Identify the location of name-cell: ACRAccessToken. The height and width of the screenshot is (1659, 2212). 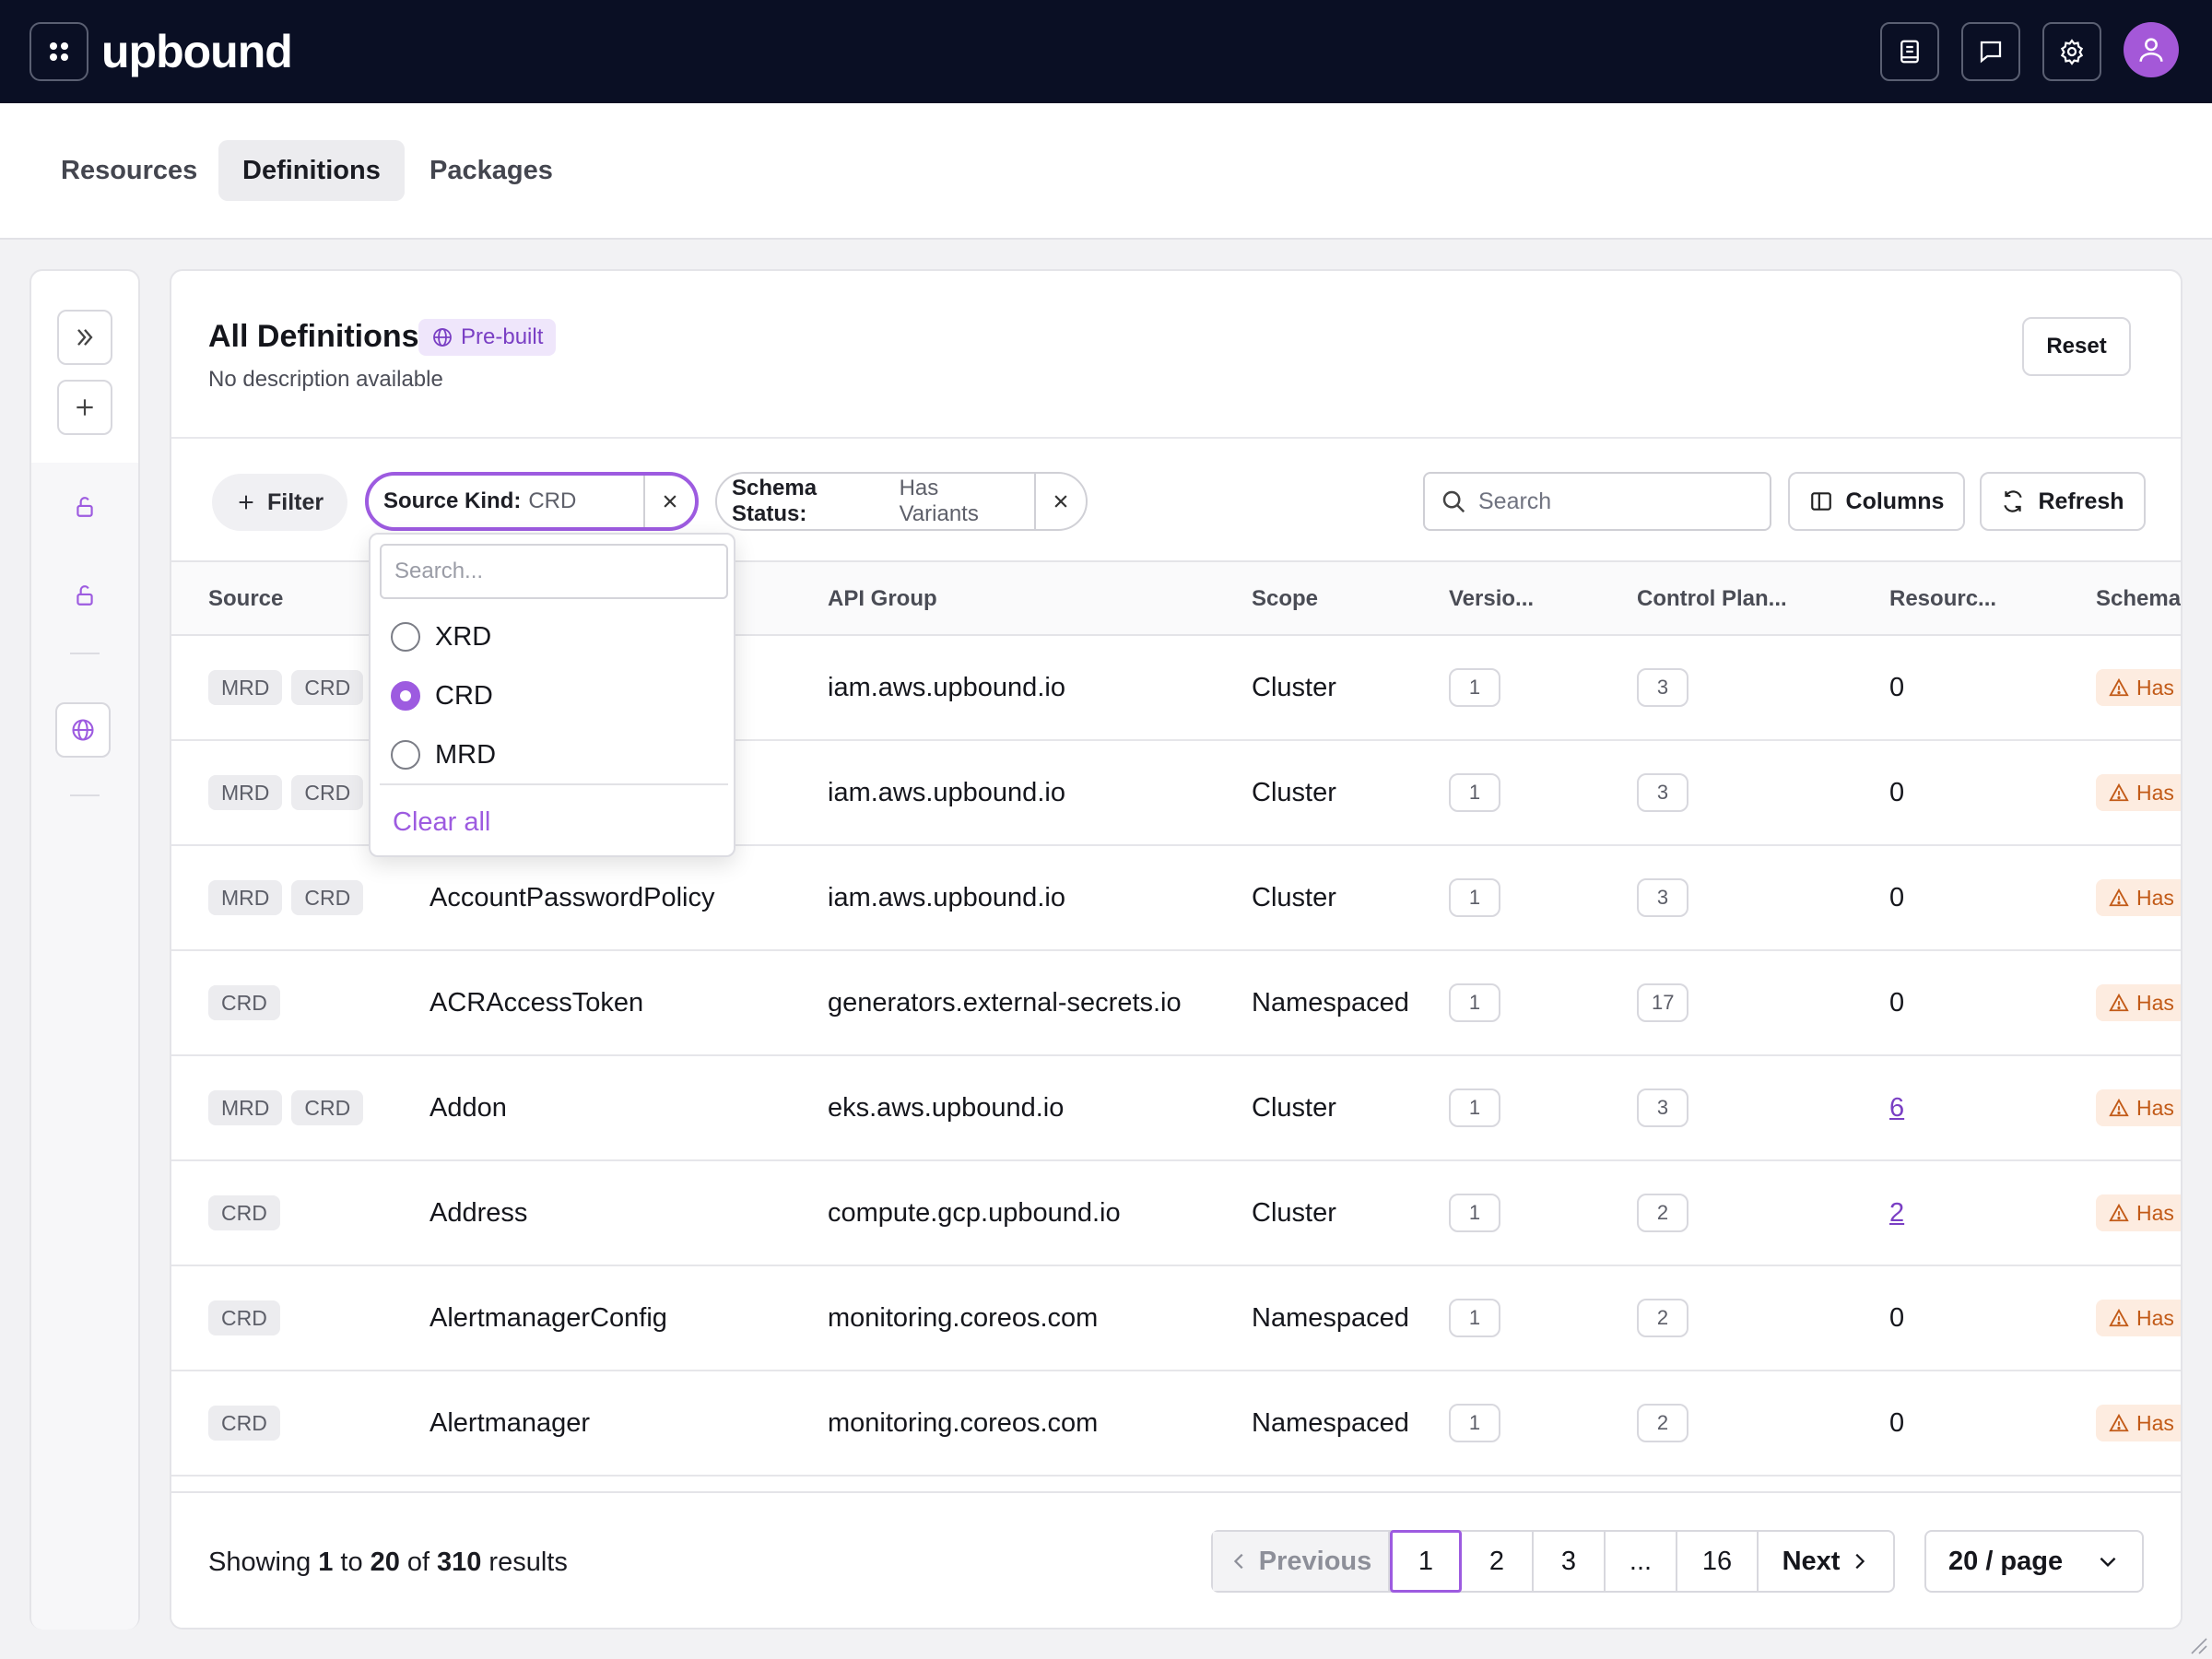
(536, 1002).